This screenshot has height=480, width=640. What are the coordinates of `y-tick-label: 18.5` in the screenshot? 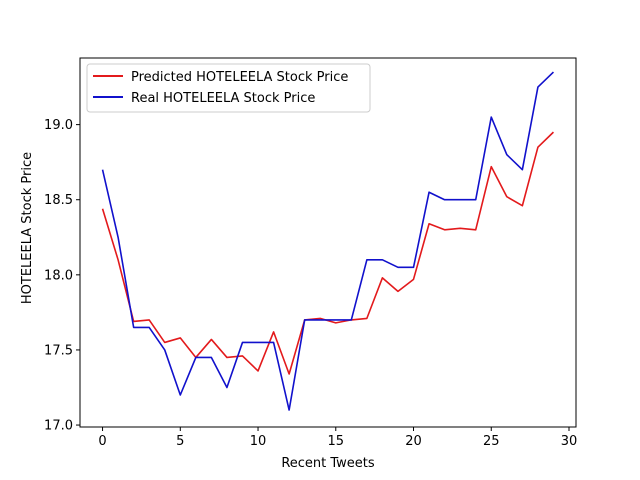 It's located at (58, 200).